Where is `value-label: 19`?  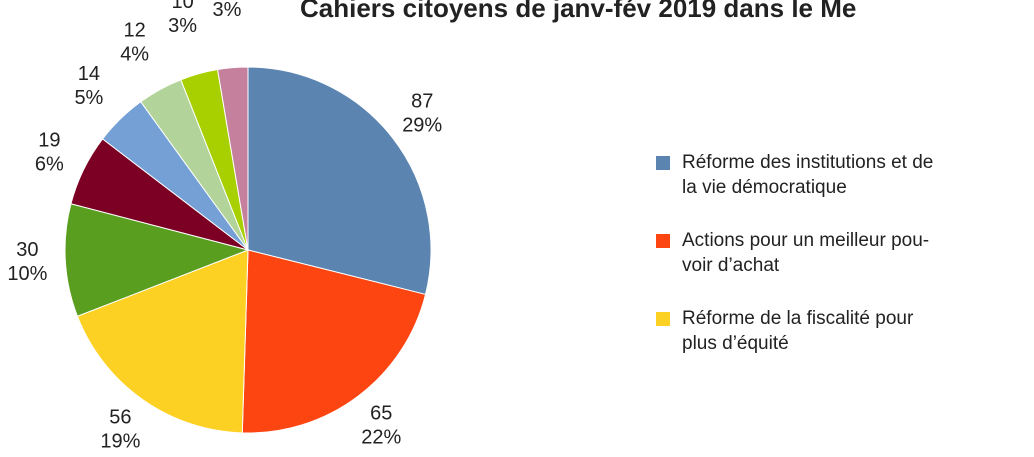 value-label: 19 is located at coordinates (49, 140).